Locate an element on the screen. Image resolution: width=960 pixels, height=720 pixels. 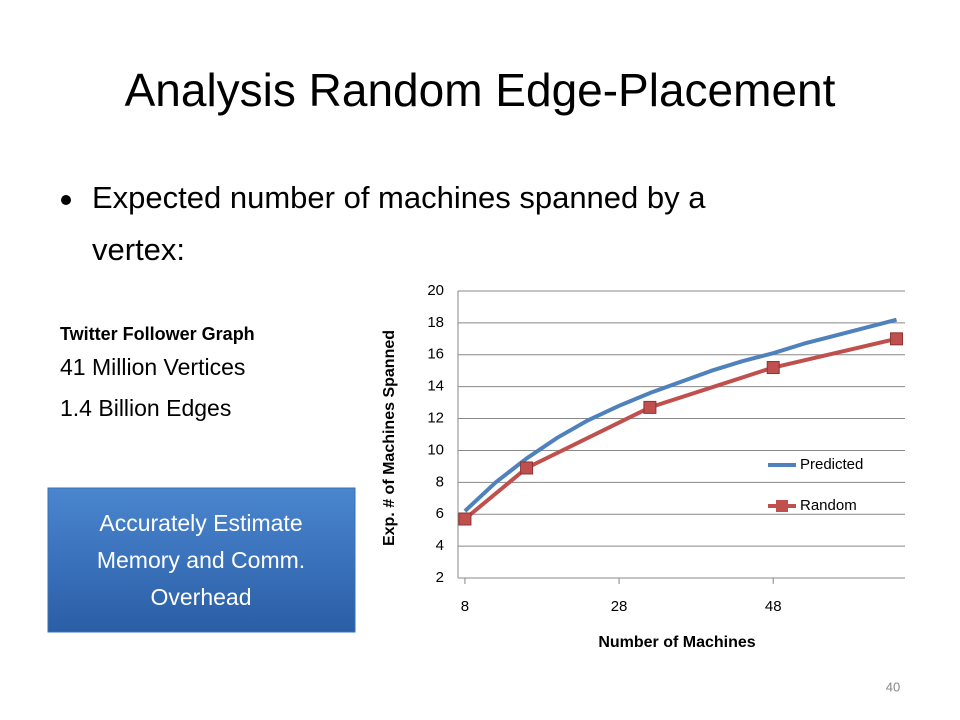
graph-name: Twitter Follower Graph is located at coordinates (157, 334).